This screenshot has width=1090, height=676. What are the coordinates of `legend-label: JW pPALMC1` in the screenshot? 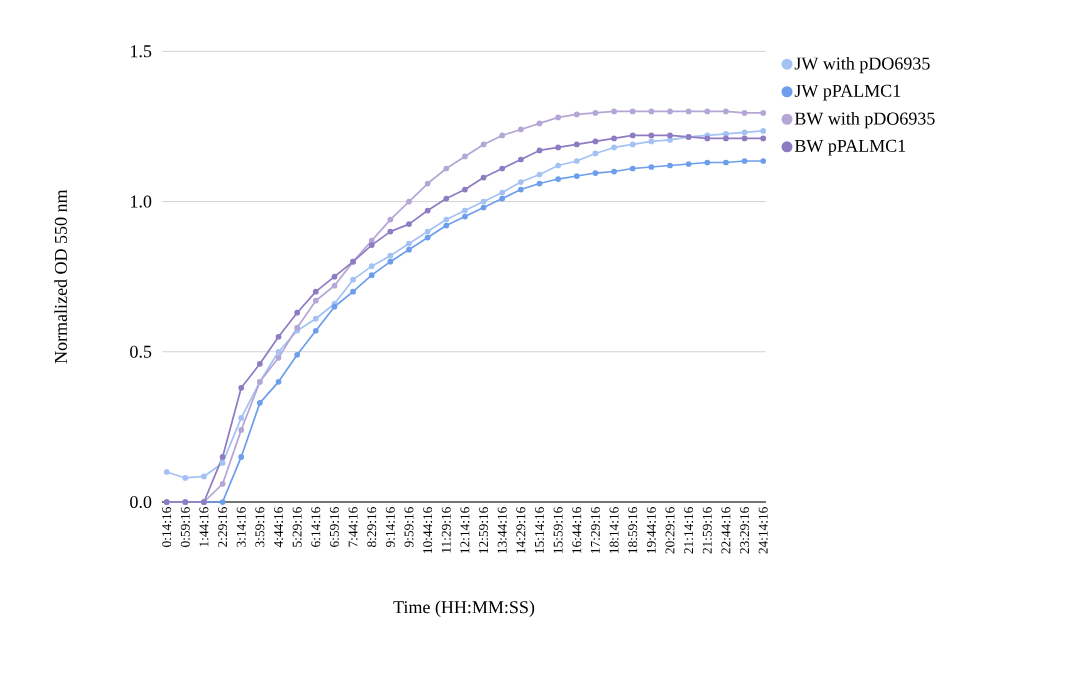 It's located at (847, 92).